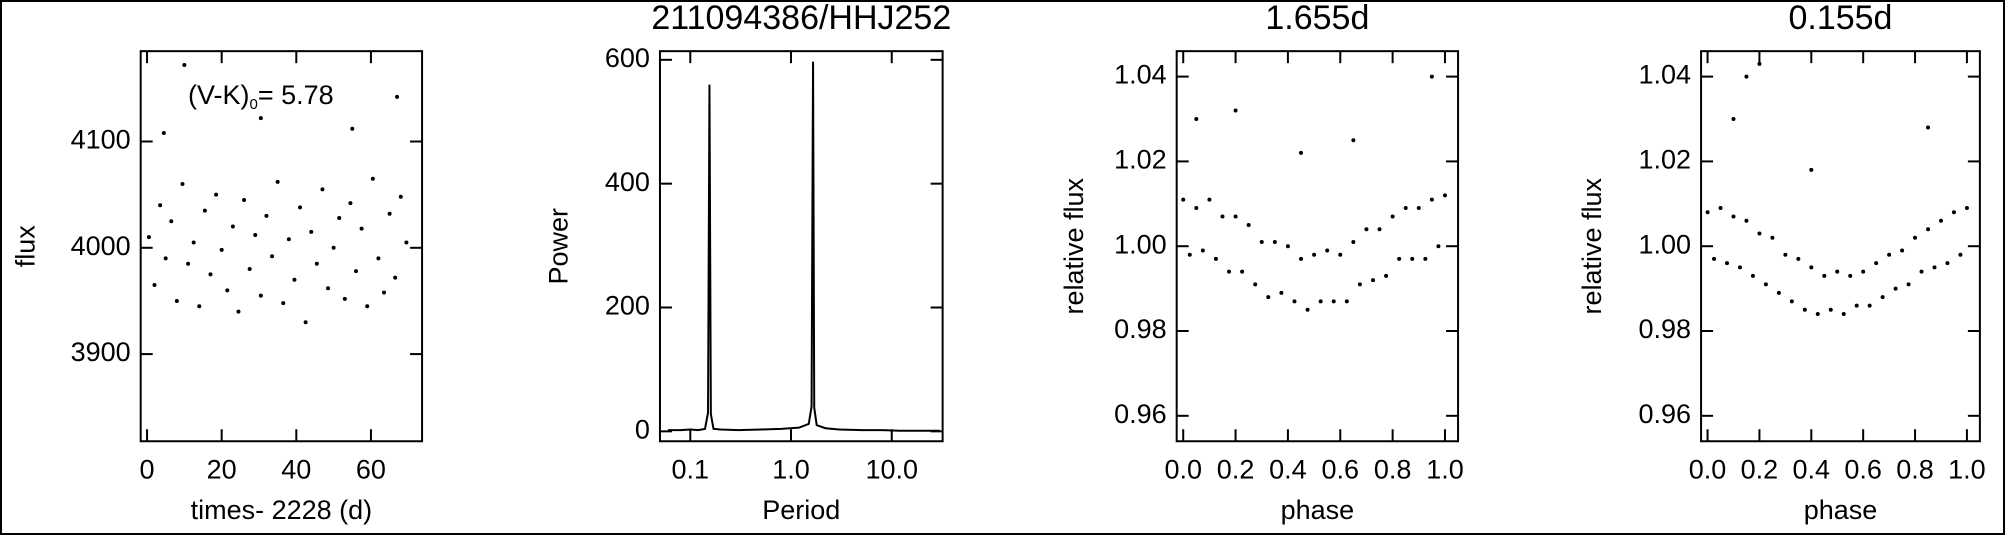 The width and height of the screenshot is (2005, 535). I want to click on y-tick-label: 0.96, so click(1665, 414).